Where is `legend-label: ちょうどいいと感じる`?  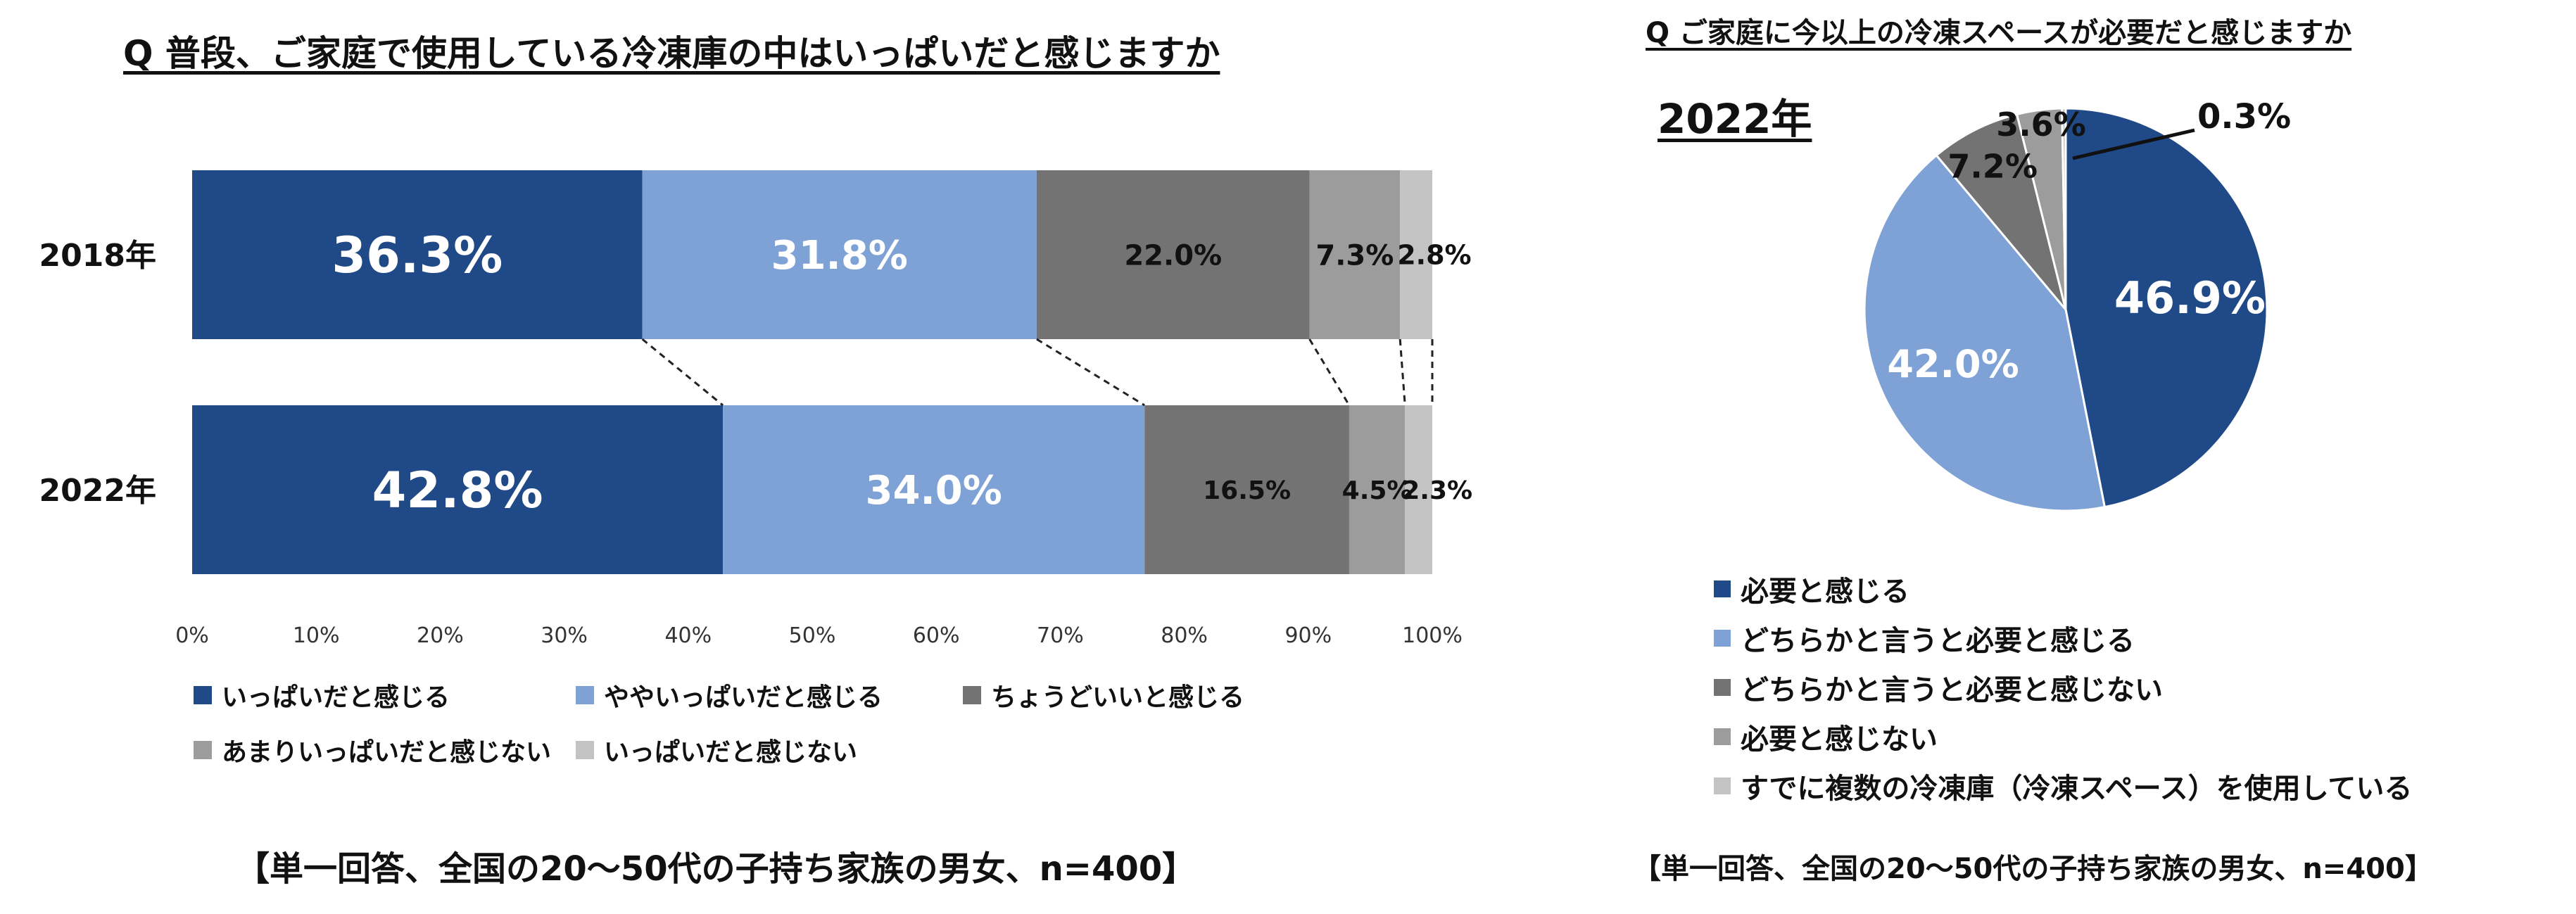 legend-label: ちょうどいいと感じる is located at coordinates (1118, 698).